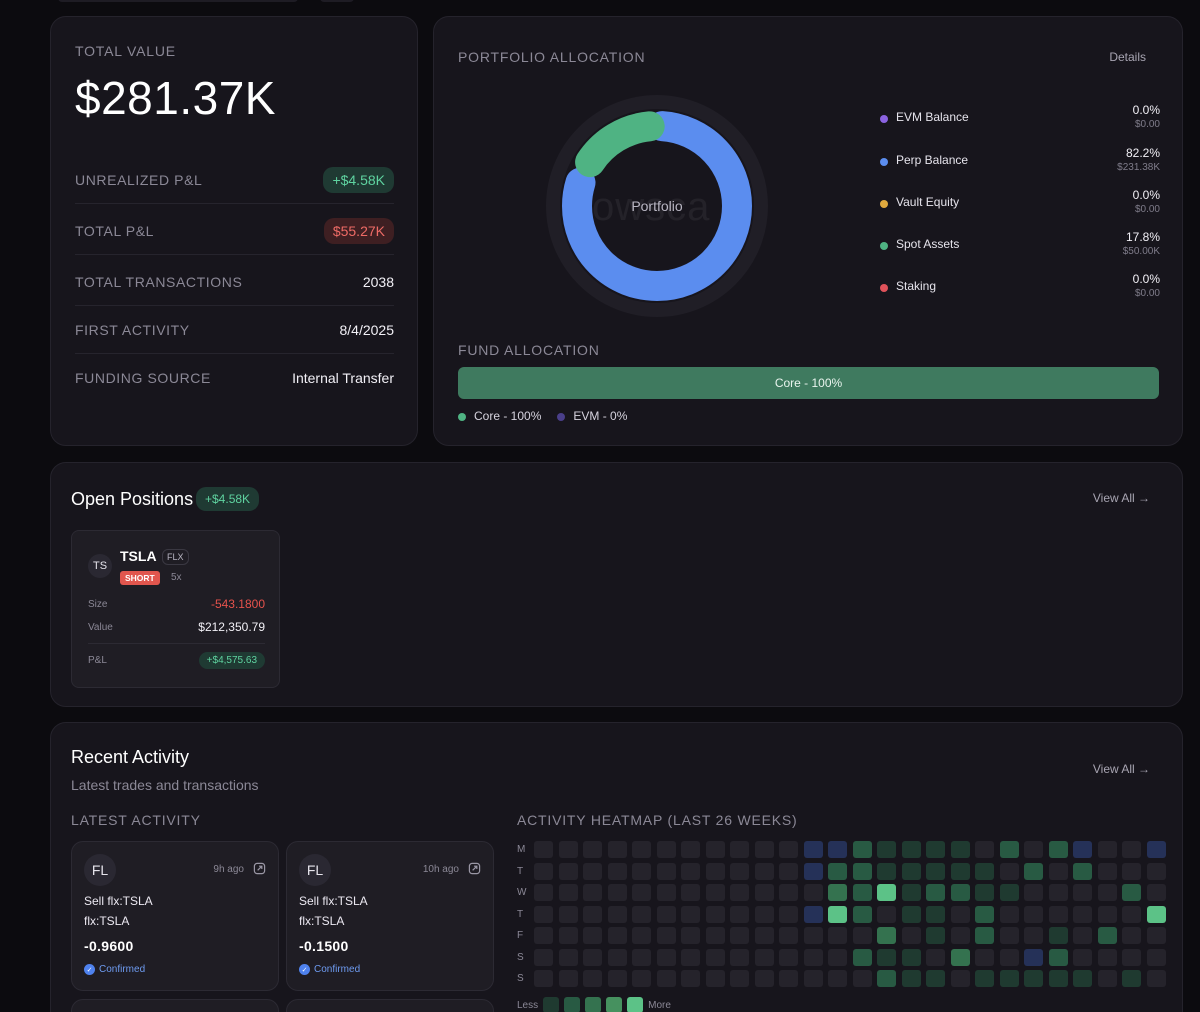  I want to click on donut-slice-spot-assets, so click(657, 206).